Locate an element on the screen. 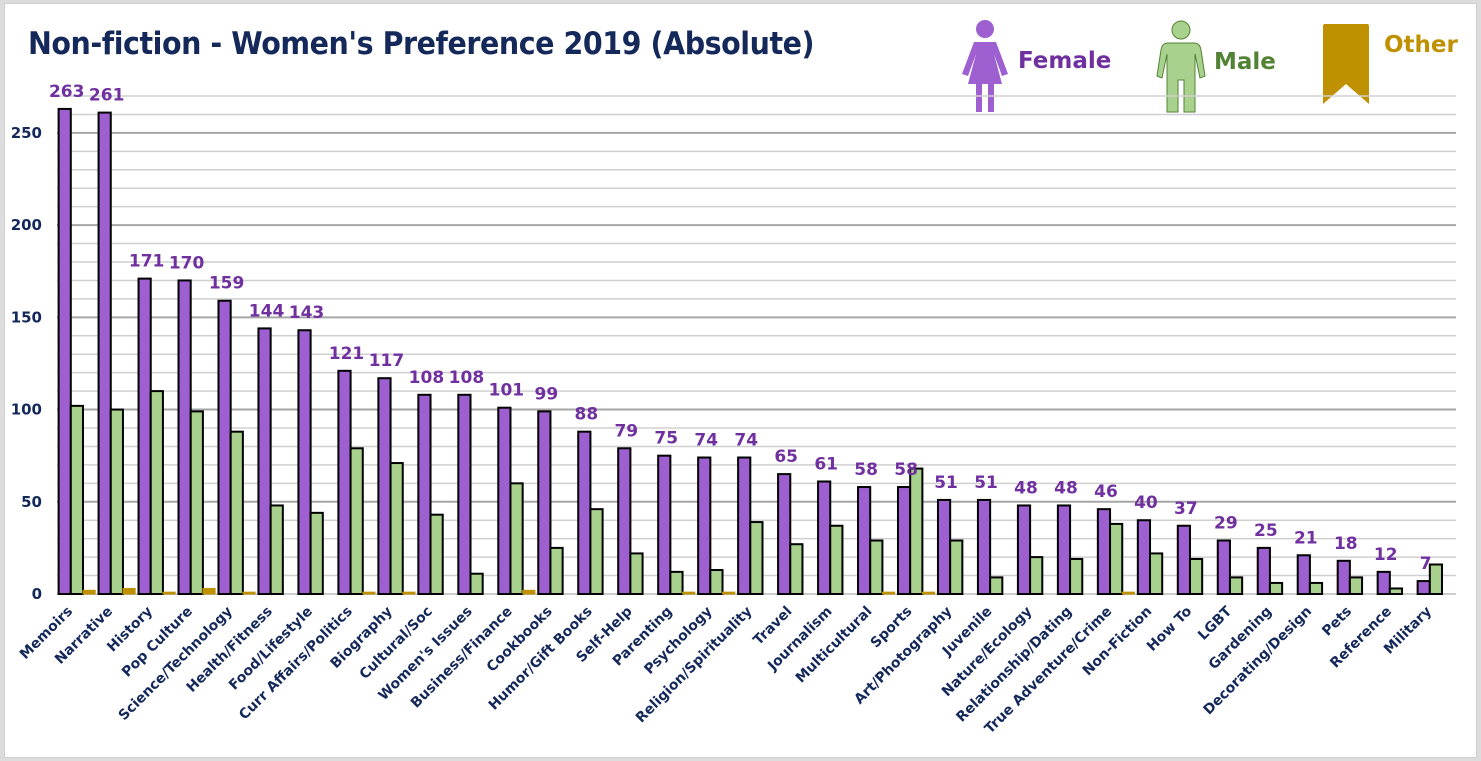 Image resolution: width=1481 pixels, height=761 pixels. data-label-female: 99 is located at coordinates (547, 394).